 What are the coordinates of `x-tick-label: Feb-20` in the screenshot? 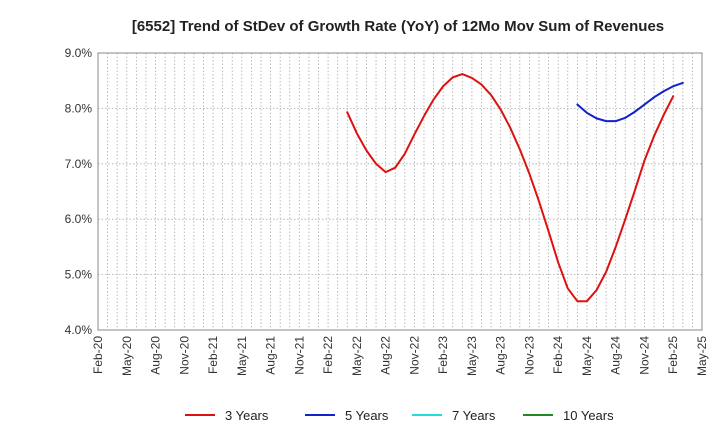 It's located at (98, 355).